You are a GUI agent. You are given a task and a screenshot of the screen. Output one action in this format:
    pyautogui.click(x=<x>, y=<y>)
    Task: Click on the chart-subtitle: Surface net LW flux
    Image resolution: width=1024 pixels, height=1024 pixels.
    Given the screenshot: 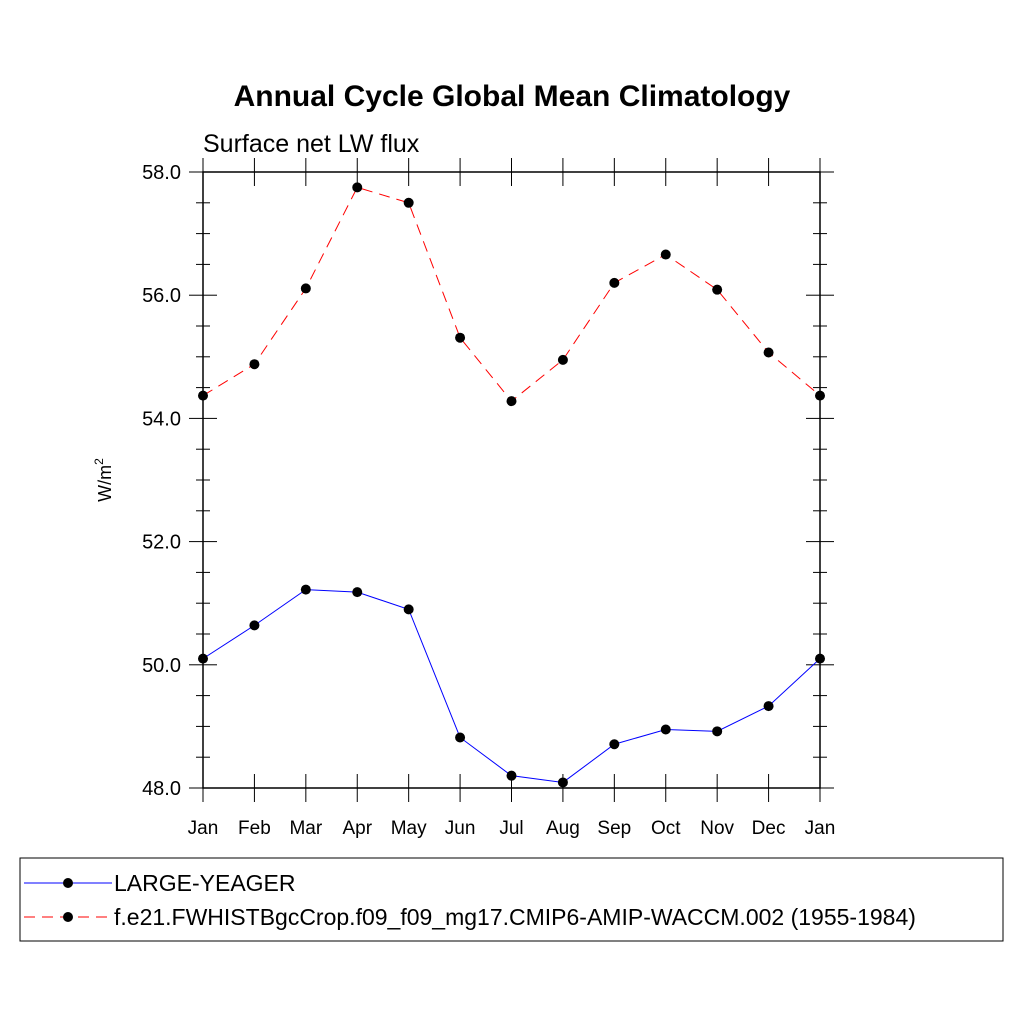 What is the action you would take?
    pyautogui.click(x=311, y=144)
    